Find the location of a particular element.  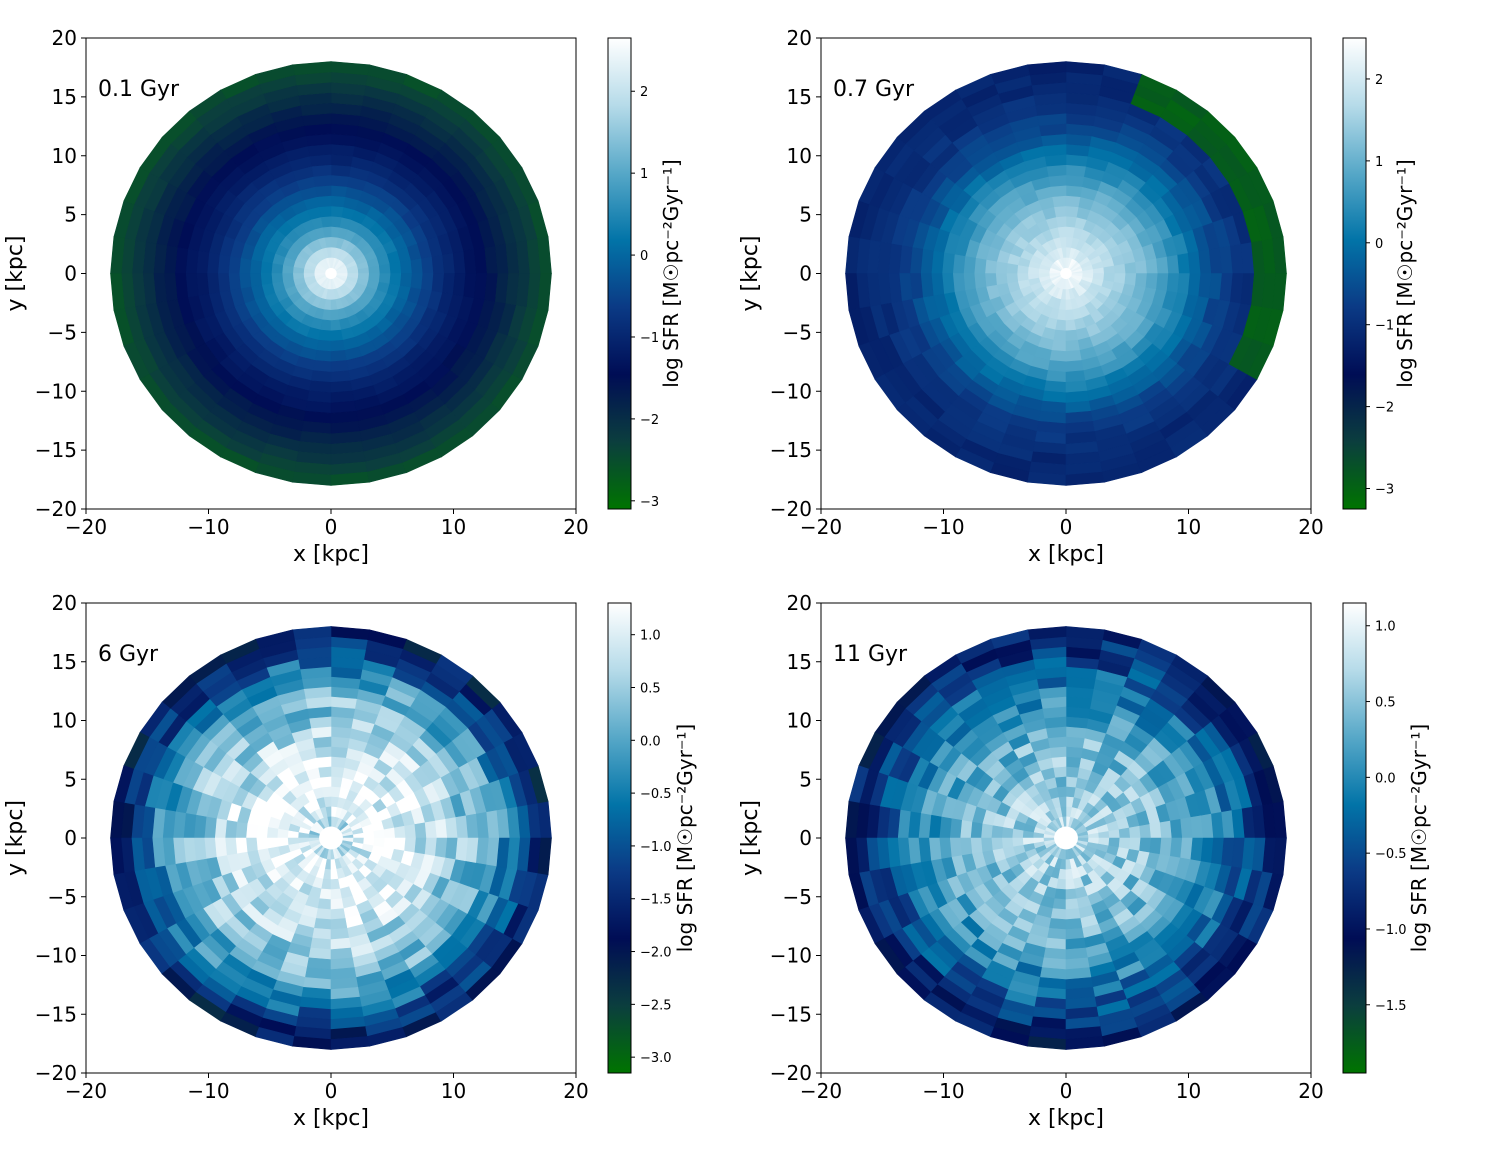

colorbar-tick-label: −1 is located at coordinates (649, 338).